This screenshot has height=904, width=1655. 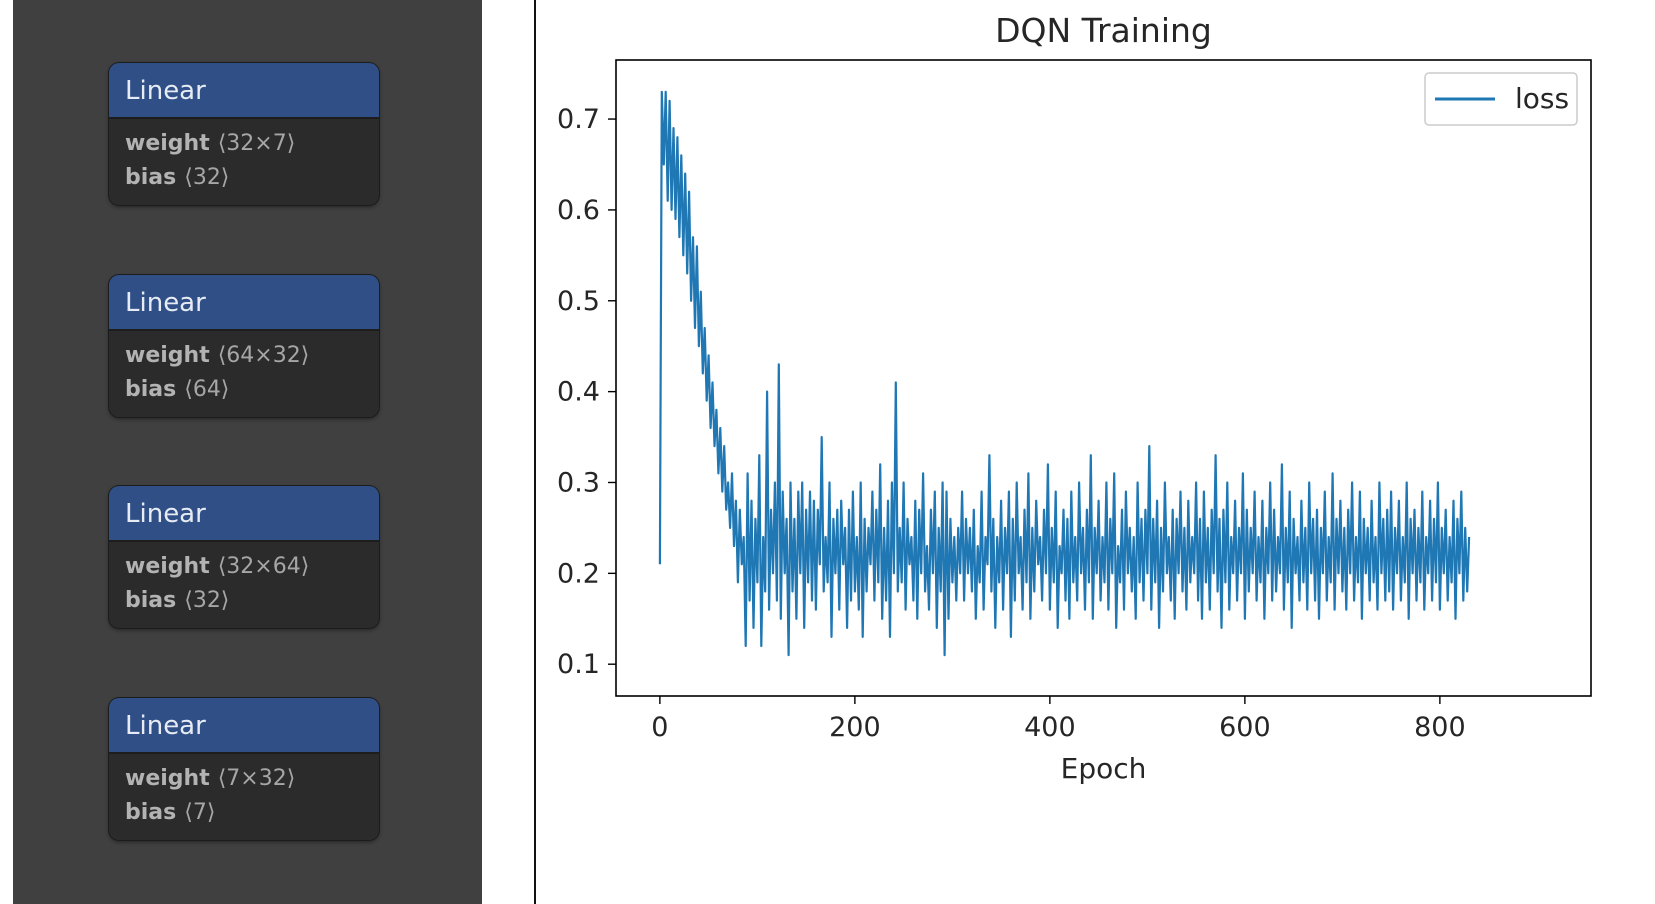 I want to click on param-row-bias: bias ⟨7⟩, so click(x=252, y=813).